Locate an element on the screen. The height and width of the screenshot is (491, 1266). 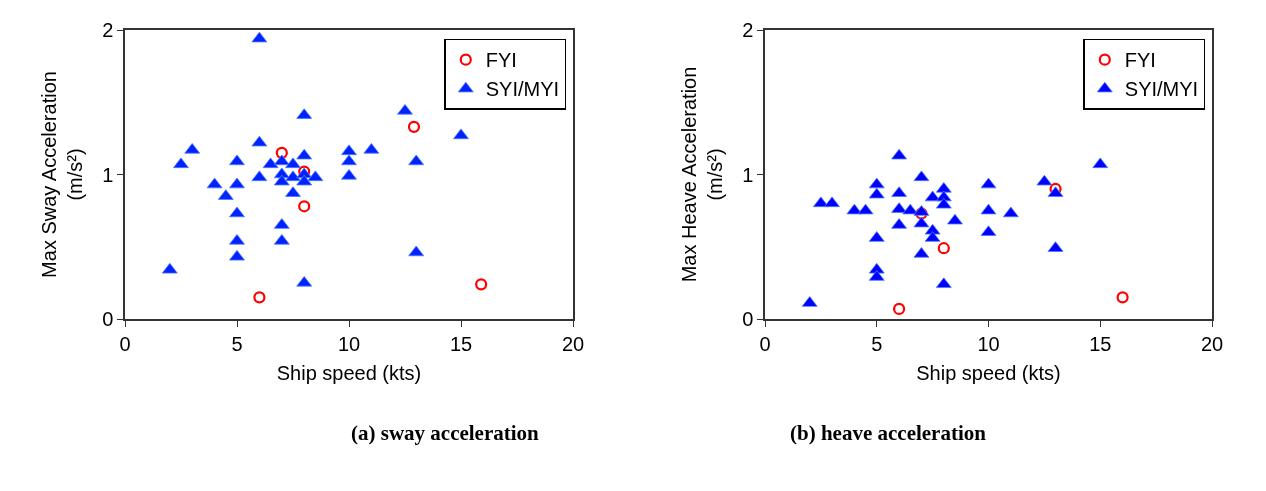
text: (b) heave acceleration is located at coordinates (888, 433).